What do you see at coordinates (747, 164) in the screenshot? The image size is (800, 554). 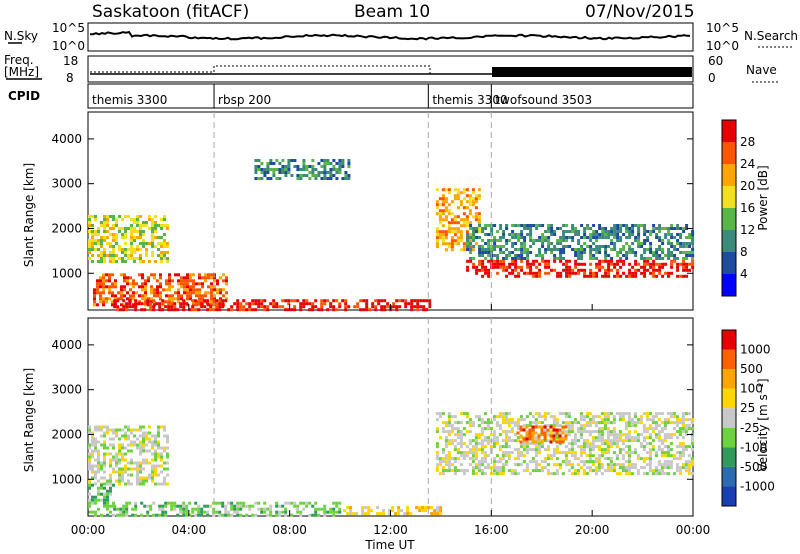 I see `colorbar-tick-label: 24` at bounding box center [747, 164].